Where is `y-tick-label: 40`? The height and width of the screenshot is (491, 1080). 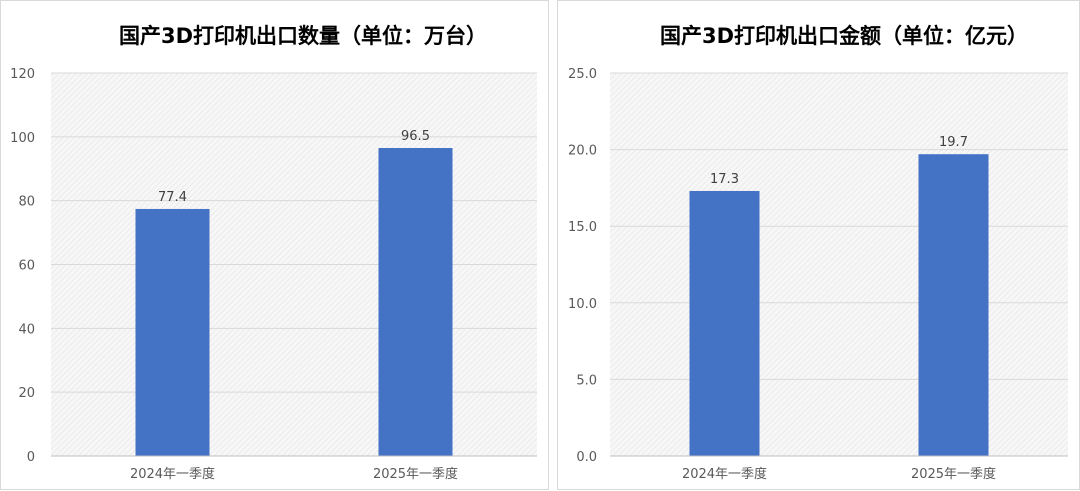
y-tick-label: 40 is located at coordinates (26, 329).